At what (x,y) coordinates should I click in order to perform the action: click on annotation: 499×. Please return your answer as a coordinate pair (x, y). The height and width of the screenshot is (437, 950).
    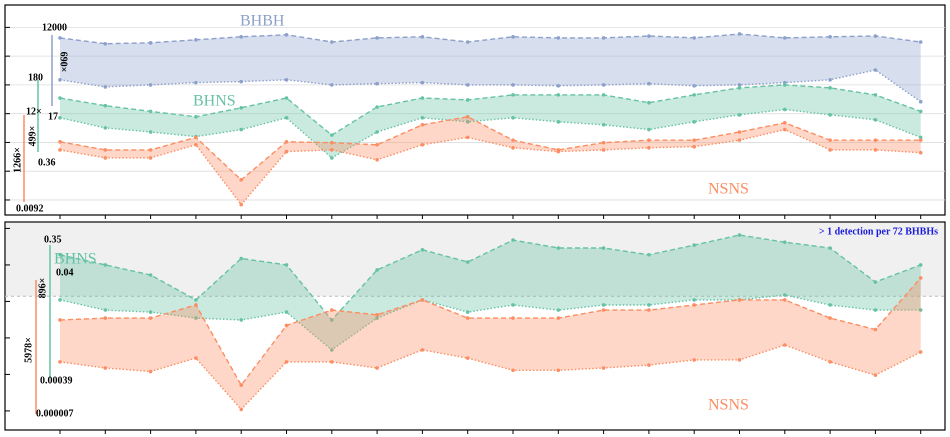
    Looking at the image, I should click on (32, 136).